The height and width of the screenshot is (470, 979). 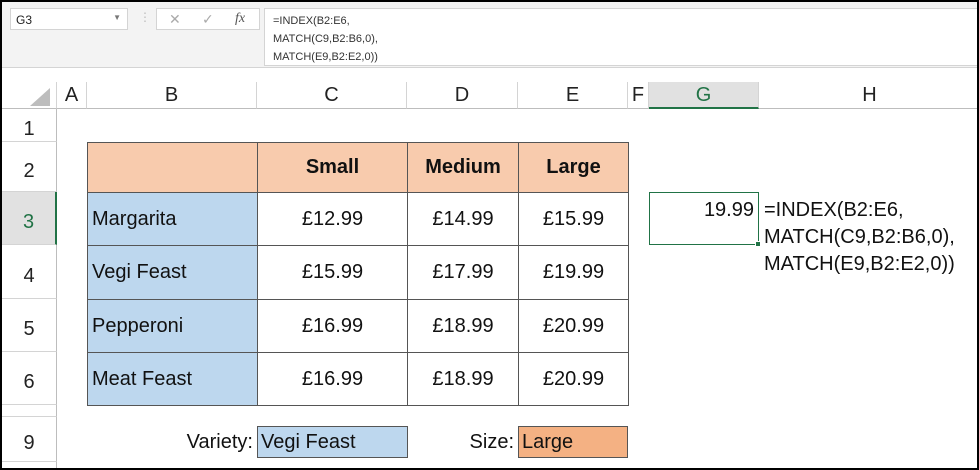 What do you see at coordinates (29, 439) in the screenshot?
I see `row-header-9: 9` at bounding box center [29, 439].